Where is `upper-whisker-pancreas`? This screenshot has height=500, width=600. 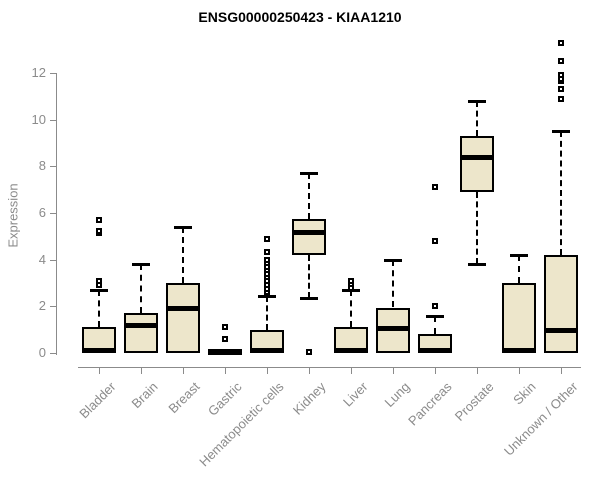 upper-whisker-pancreas is located at coordinates (435, 325).